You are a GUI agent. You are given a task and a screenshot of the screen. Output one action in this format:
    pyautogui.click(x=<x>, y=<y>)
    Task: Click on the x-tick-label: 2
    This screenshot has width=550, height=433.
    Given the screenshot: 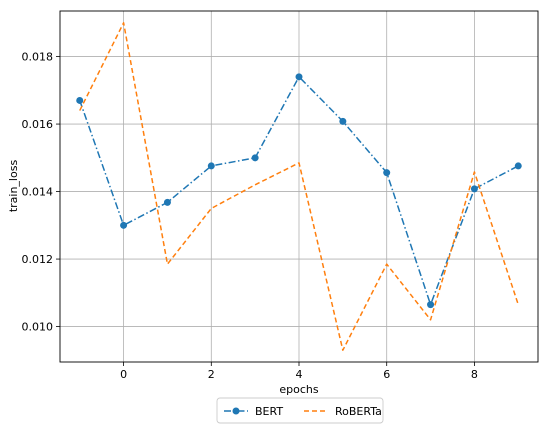 What is the action you would take?
    pyautogui.click(x=211, y=374)
    